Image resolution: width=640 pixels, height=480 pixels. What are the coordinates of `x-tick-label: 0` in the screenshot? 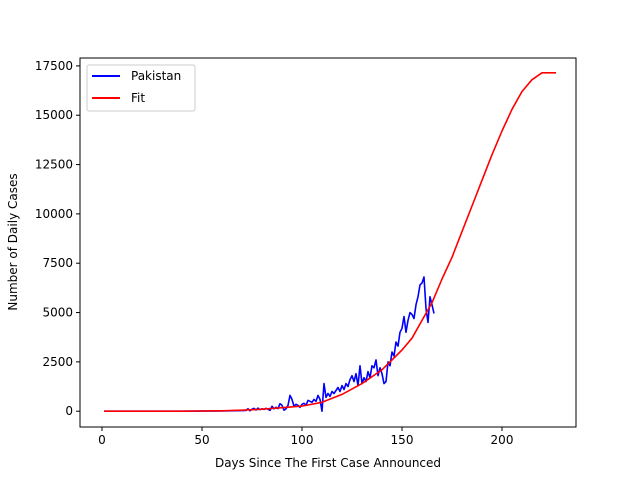 It's located at (102, 440).